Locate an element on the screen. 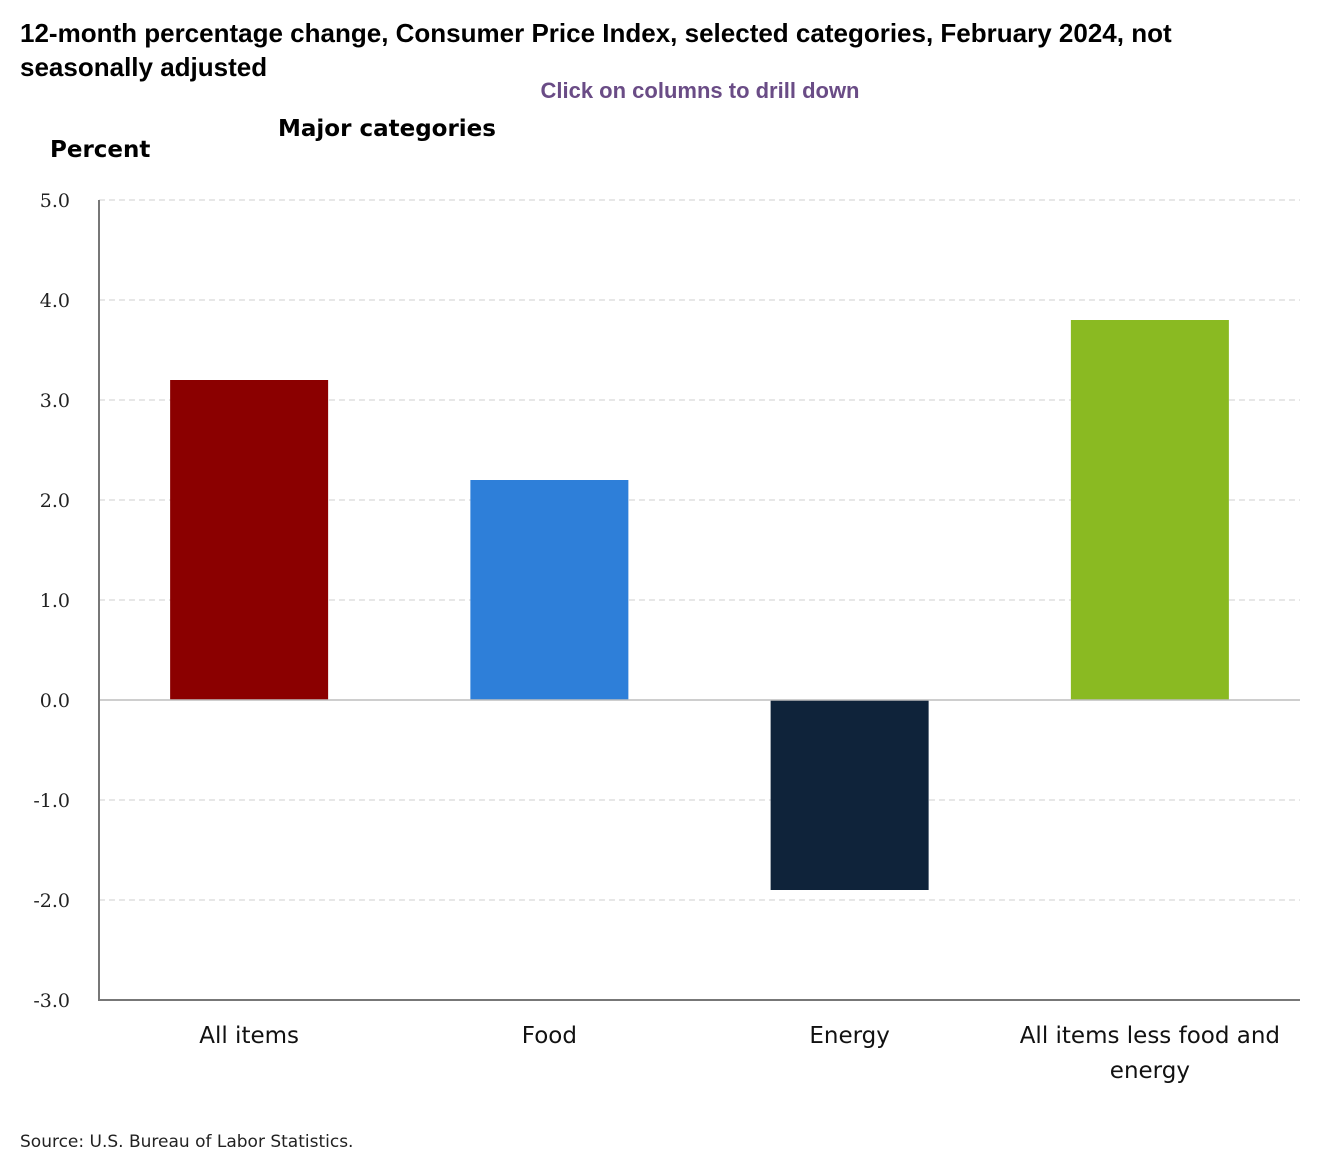 This screenshot has height=1160, width=1334. chart-subtitle: Major categories is located at coordinates (387, 129).